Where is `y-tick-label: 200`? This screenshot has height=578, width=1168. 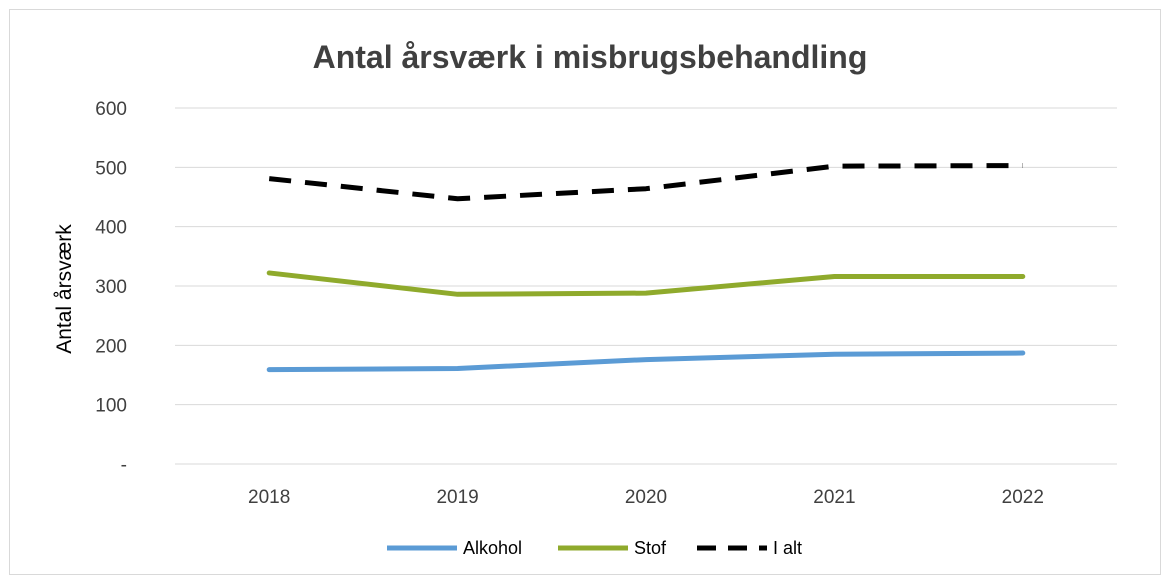
y-tick-label: 200 is located at coordinates (111, 346).